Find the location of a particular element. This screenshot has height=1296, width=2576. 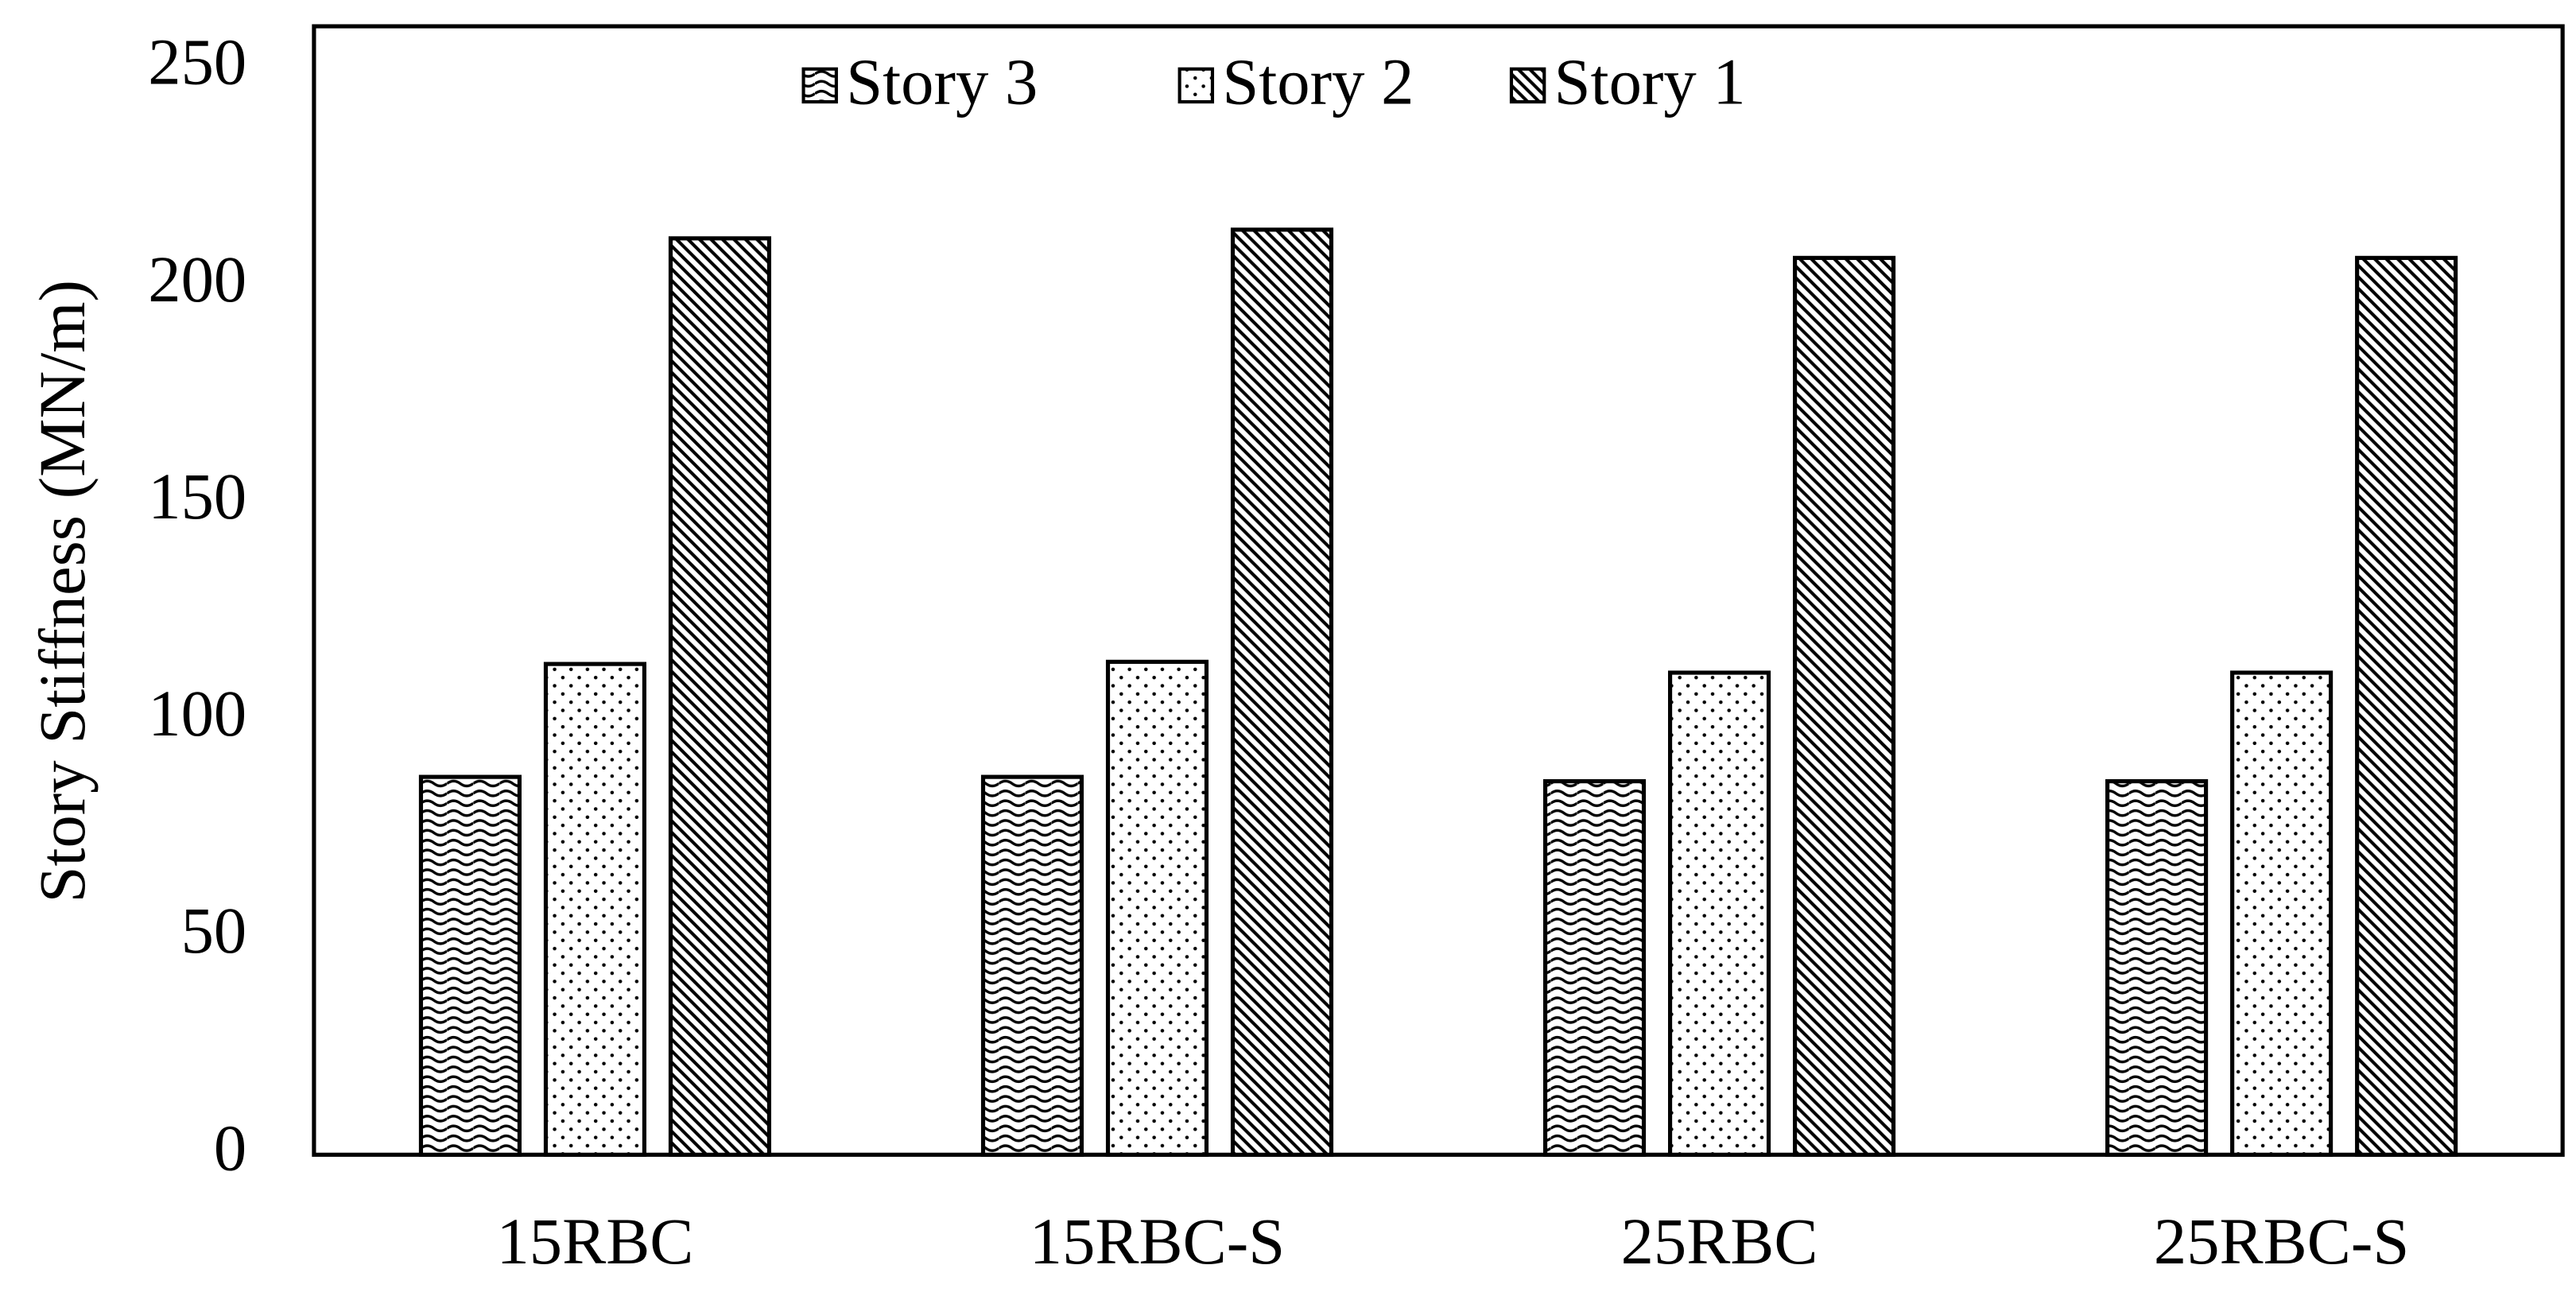

legend-label: Story 3 is located at coordinates (942, 81).